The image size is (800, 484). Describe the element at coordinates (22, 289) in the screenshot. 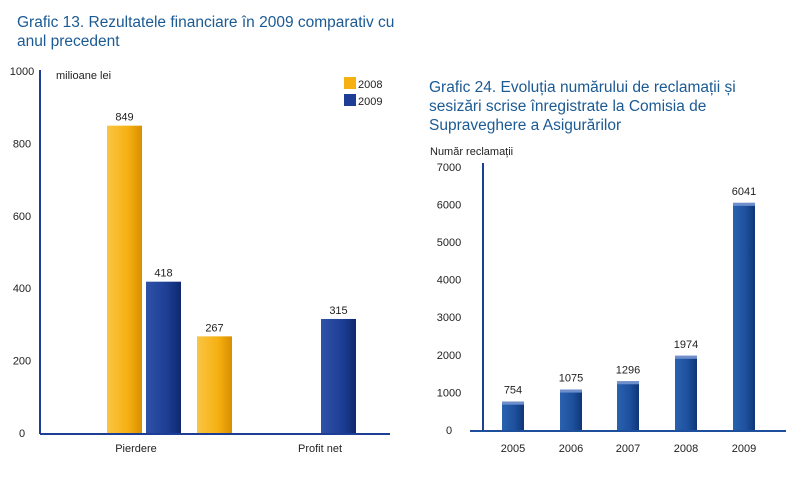

I see `y-tick-label: 400` at that location.